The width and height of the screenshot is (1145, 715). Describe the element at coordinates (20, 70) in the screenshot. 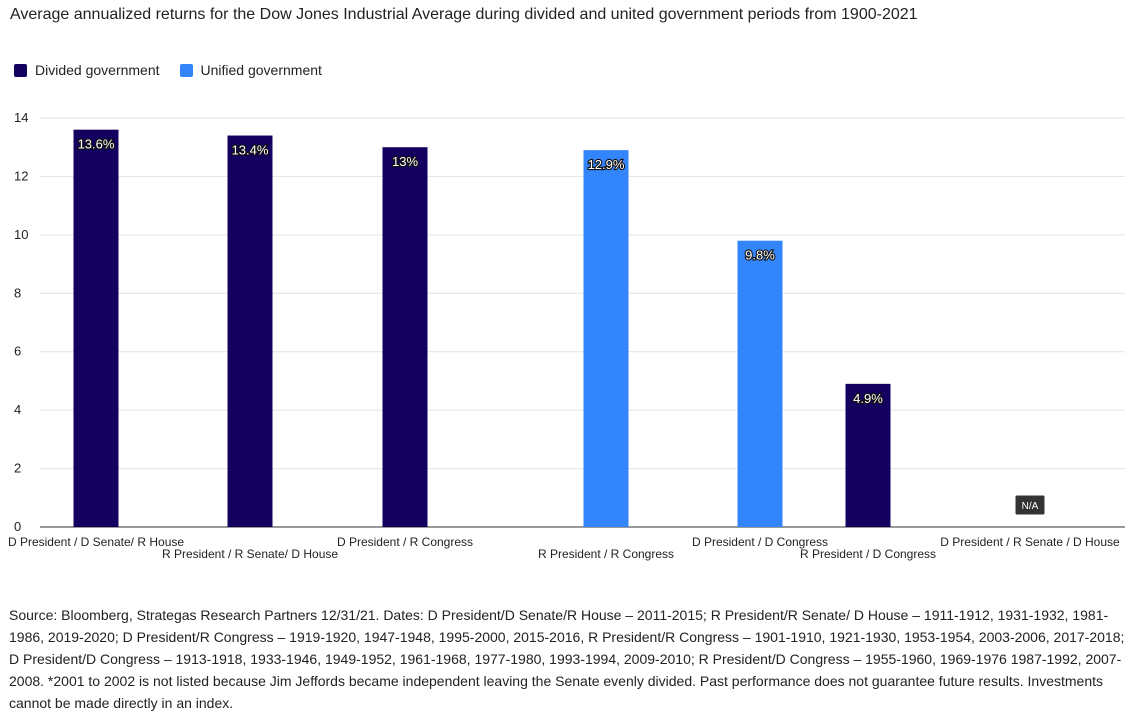

I see `legend-swatch-divided` at that location.